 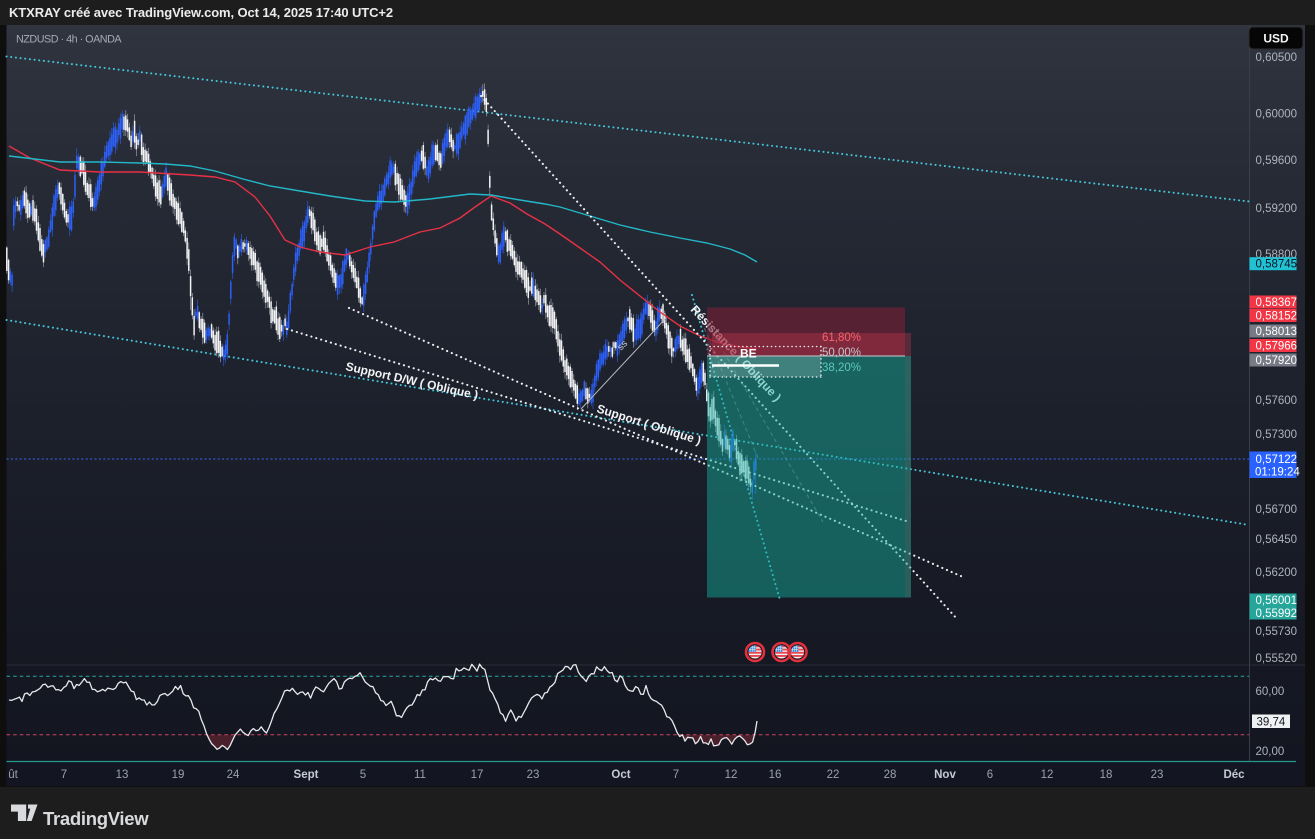 I want to click on svg-text: Déc, so click(x=1234, y=775).